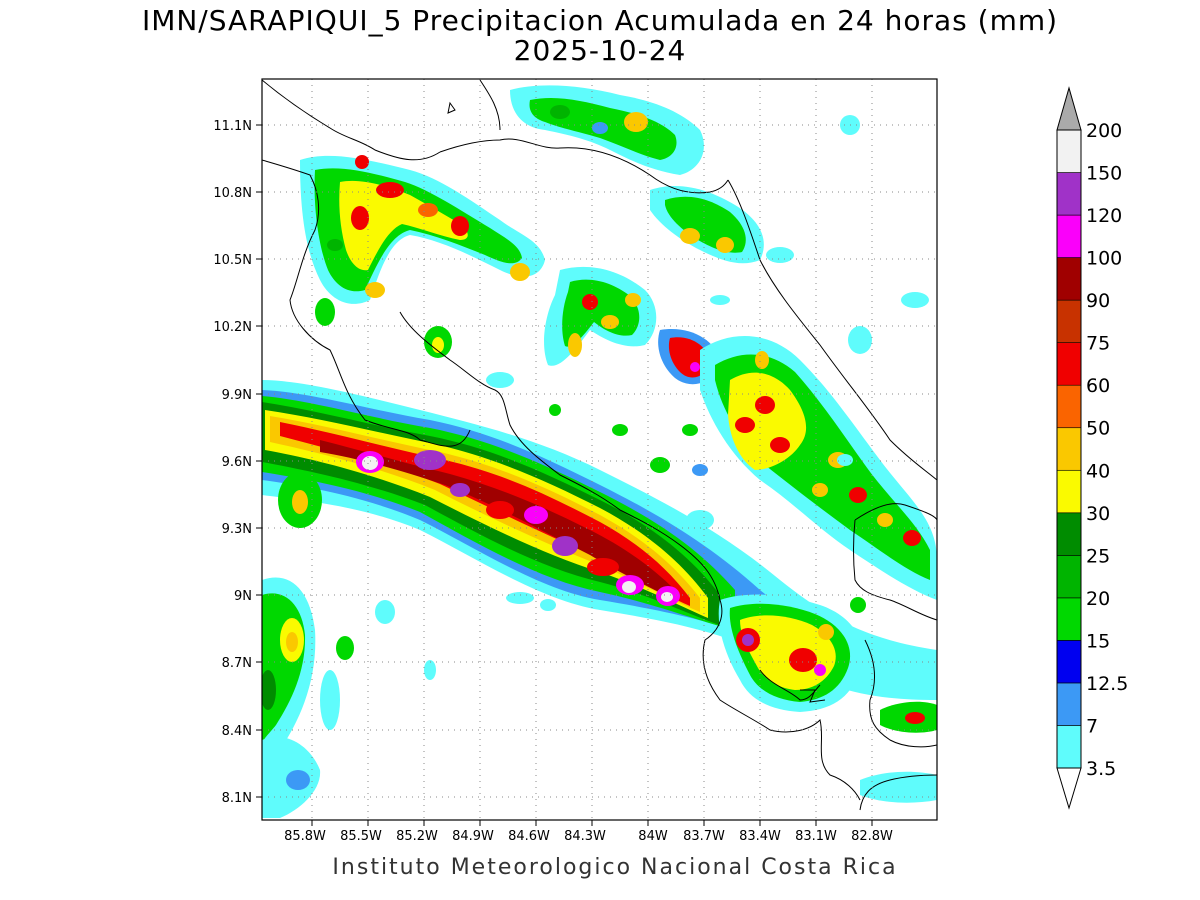  What do you see at coordinates (1104, 259) in the screenshot?
I see `colorbar-label: 100` at bounding box center [1104, 259].